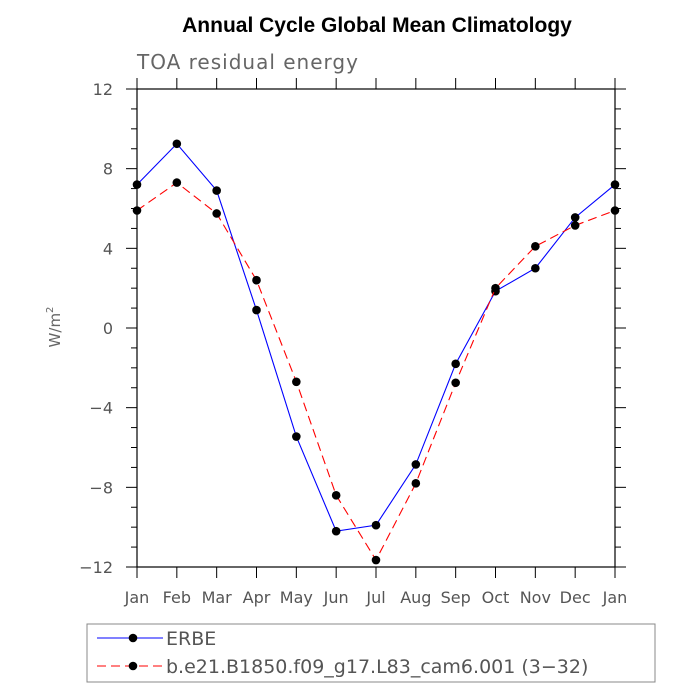  What do you see at coordinates (101, 487) in the screenshot?
I see `y-tick-label: −8` at bounding box center [101, 487].